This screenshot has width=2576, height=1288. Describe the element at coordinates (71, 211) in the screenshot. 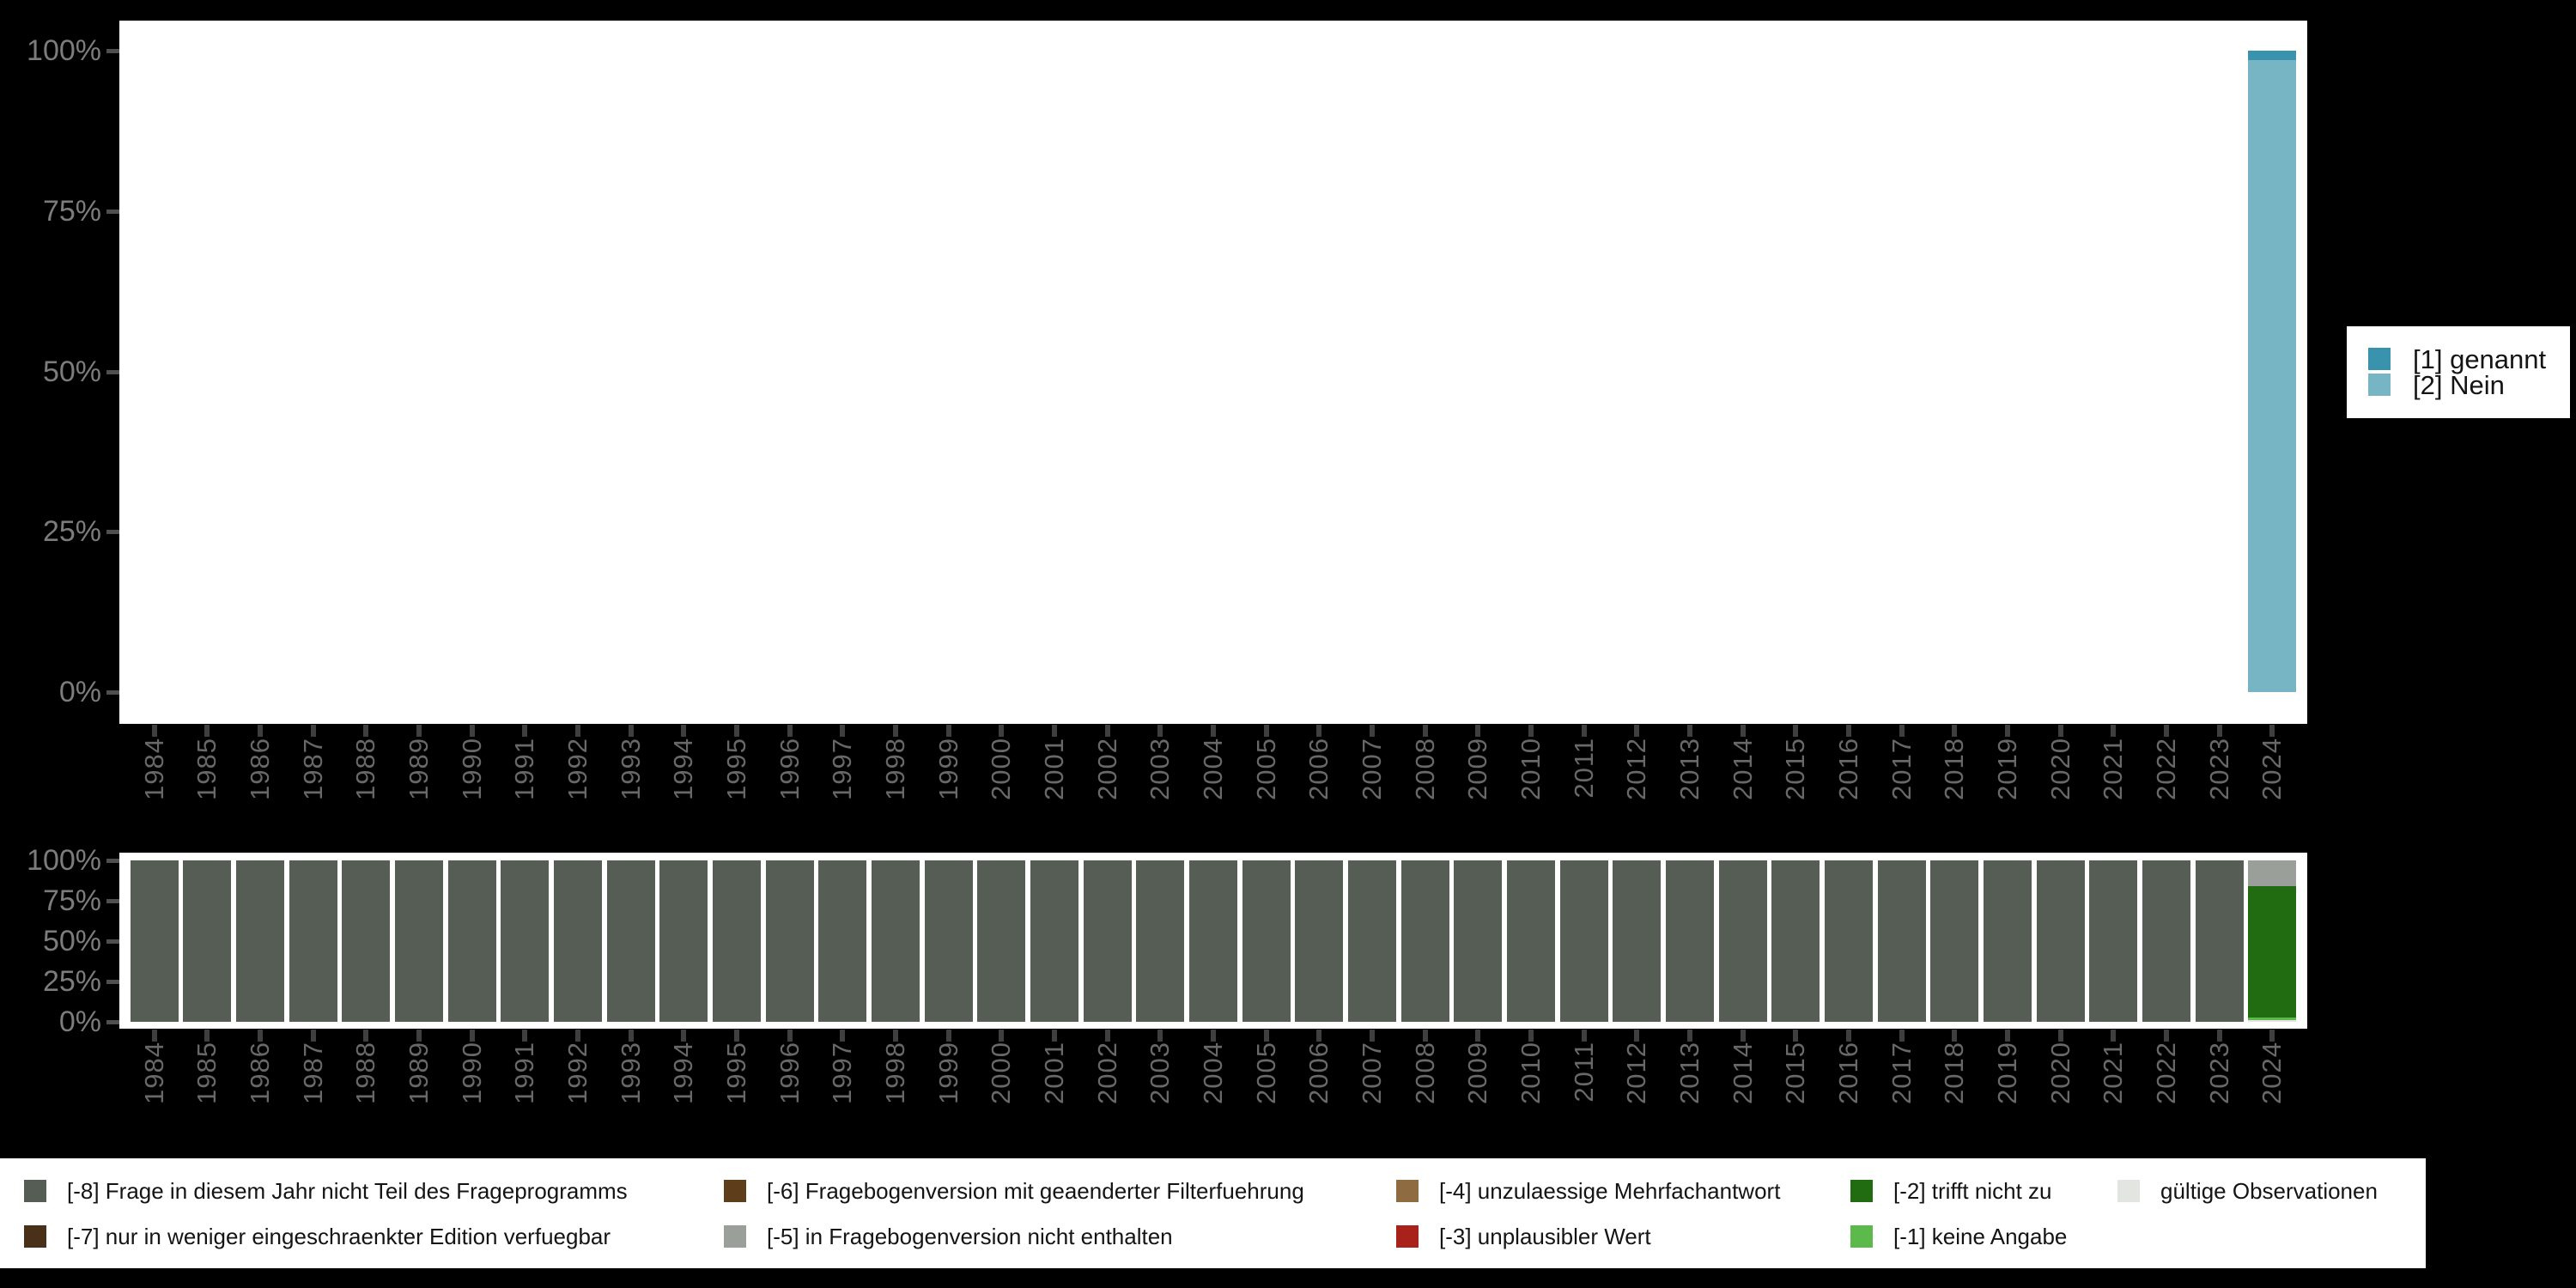

I see `y-tick-label: 75%` at that location.